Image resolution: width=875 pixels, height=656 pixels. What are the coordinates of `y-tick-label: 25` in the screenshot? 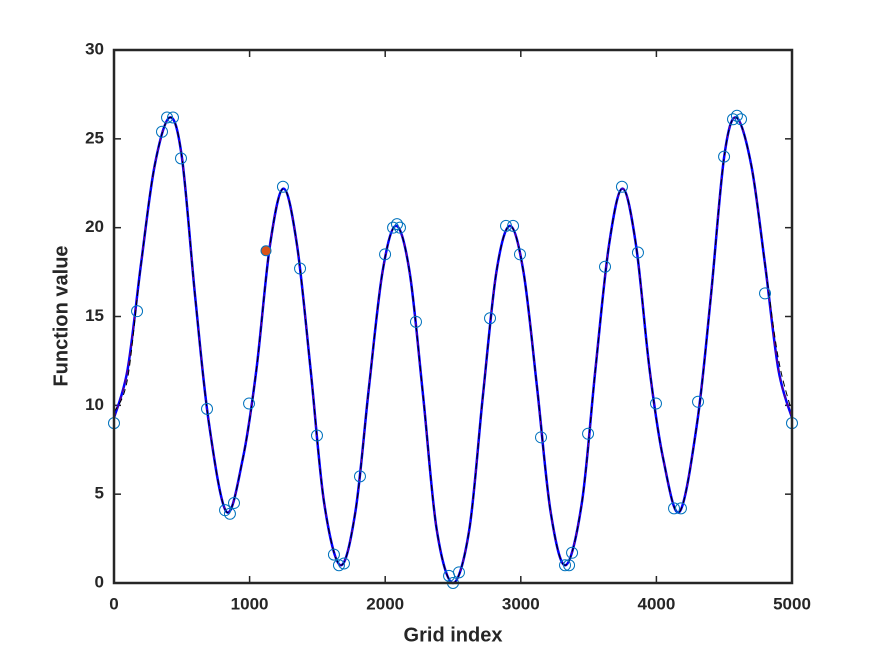 It's located at (94, 137).